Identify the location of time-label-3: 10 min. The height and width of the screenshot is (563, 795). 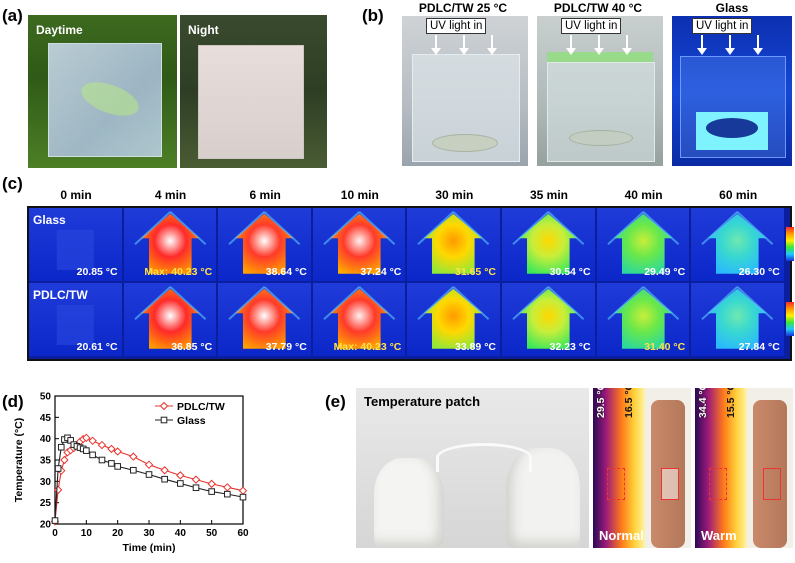
(359, 195).